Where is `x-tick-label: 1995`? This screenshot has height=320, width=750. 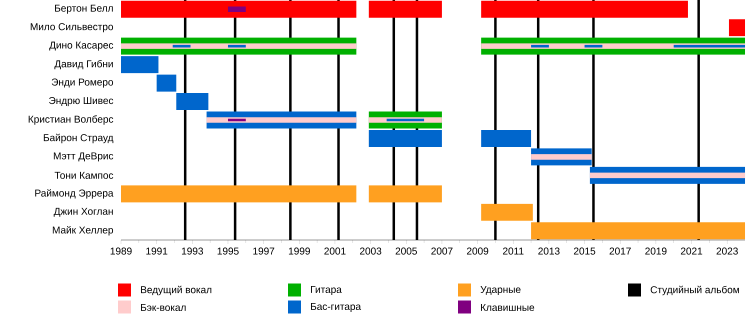
x-tick-label: 1995 is located at coordinates (228, 251).